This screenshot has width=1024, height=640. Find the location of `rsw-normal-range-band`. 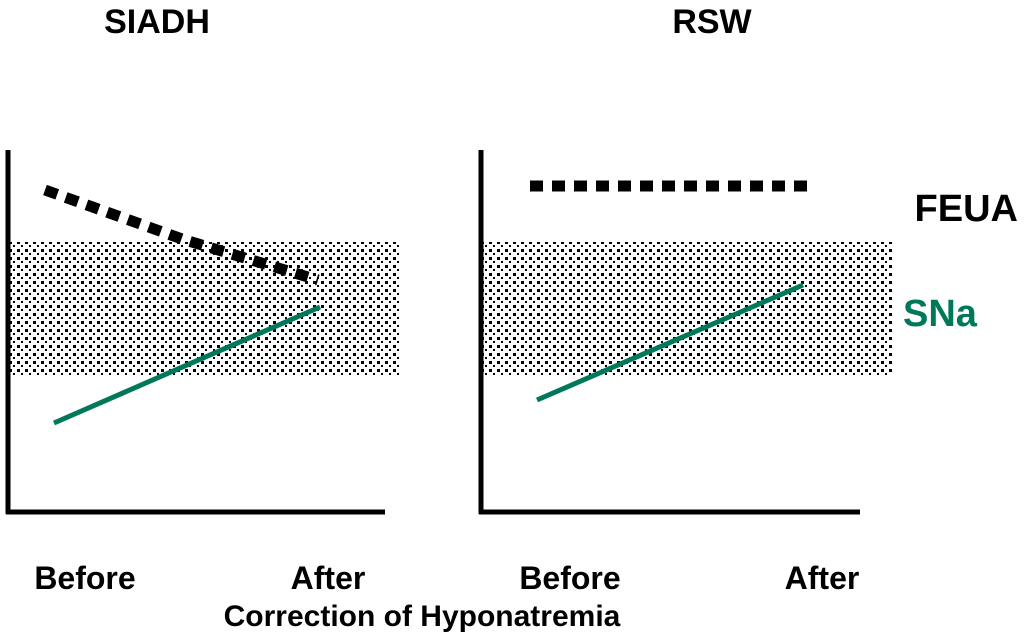

rsw-normal-range-band is located at coordinates (688, 309).